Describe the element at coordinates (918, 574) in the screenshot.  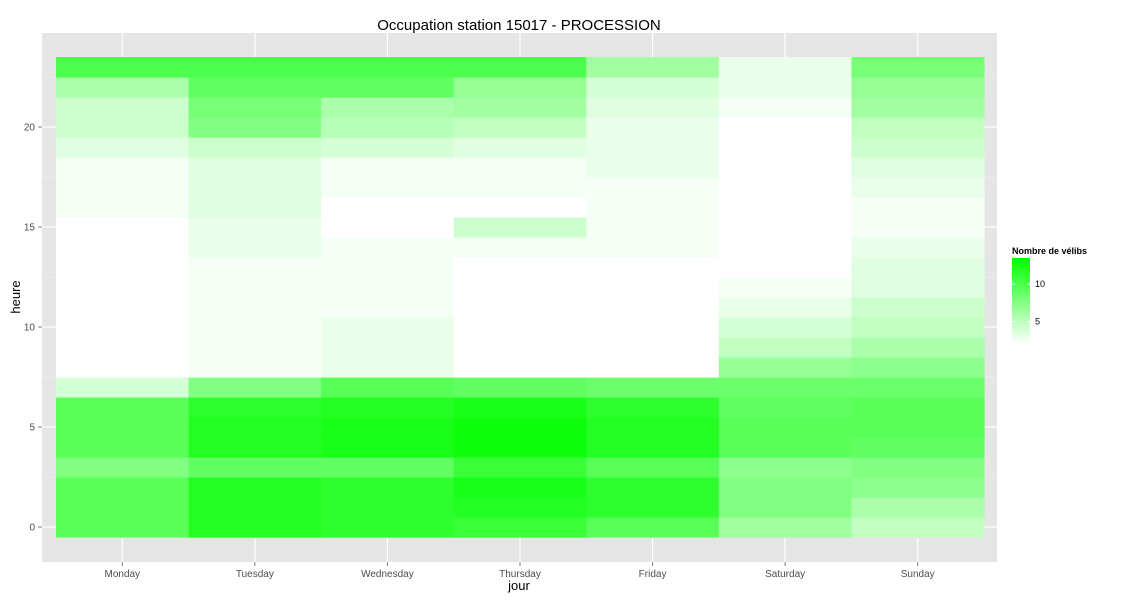
I see `x-tick-label: Sunday` at that location.